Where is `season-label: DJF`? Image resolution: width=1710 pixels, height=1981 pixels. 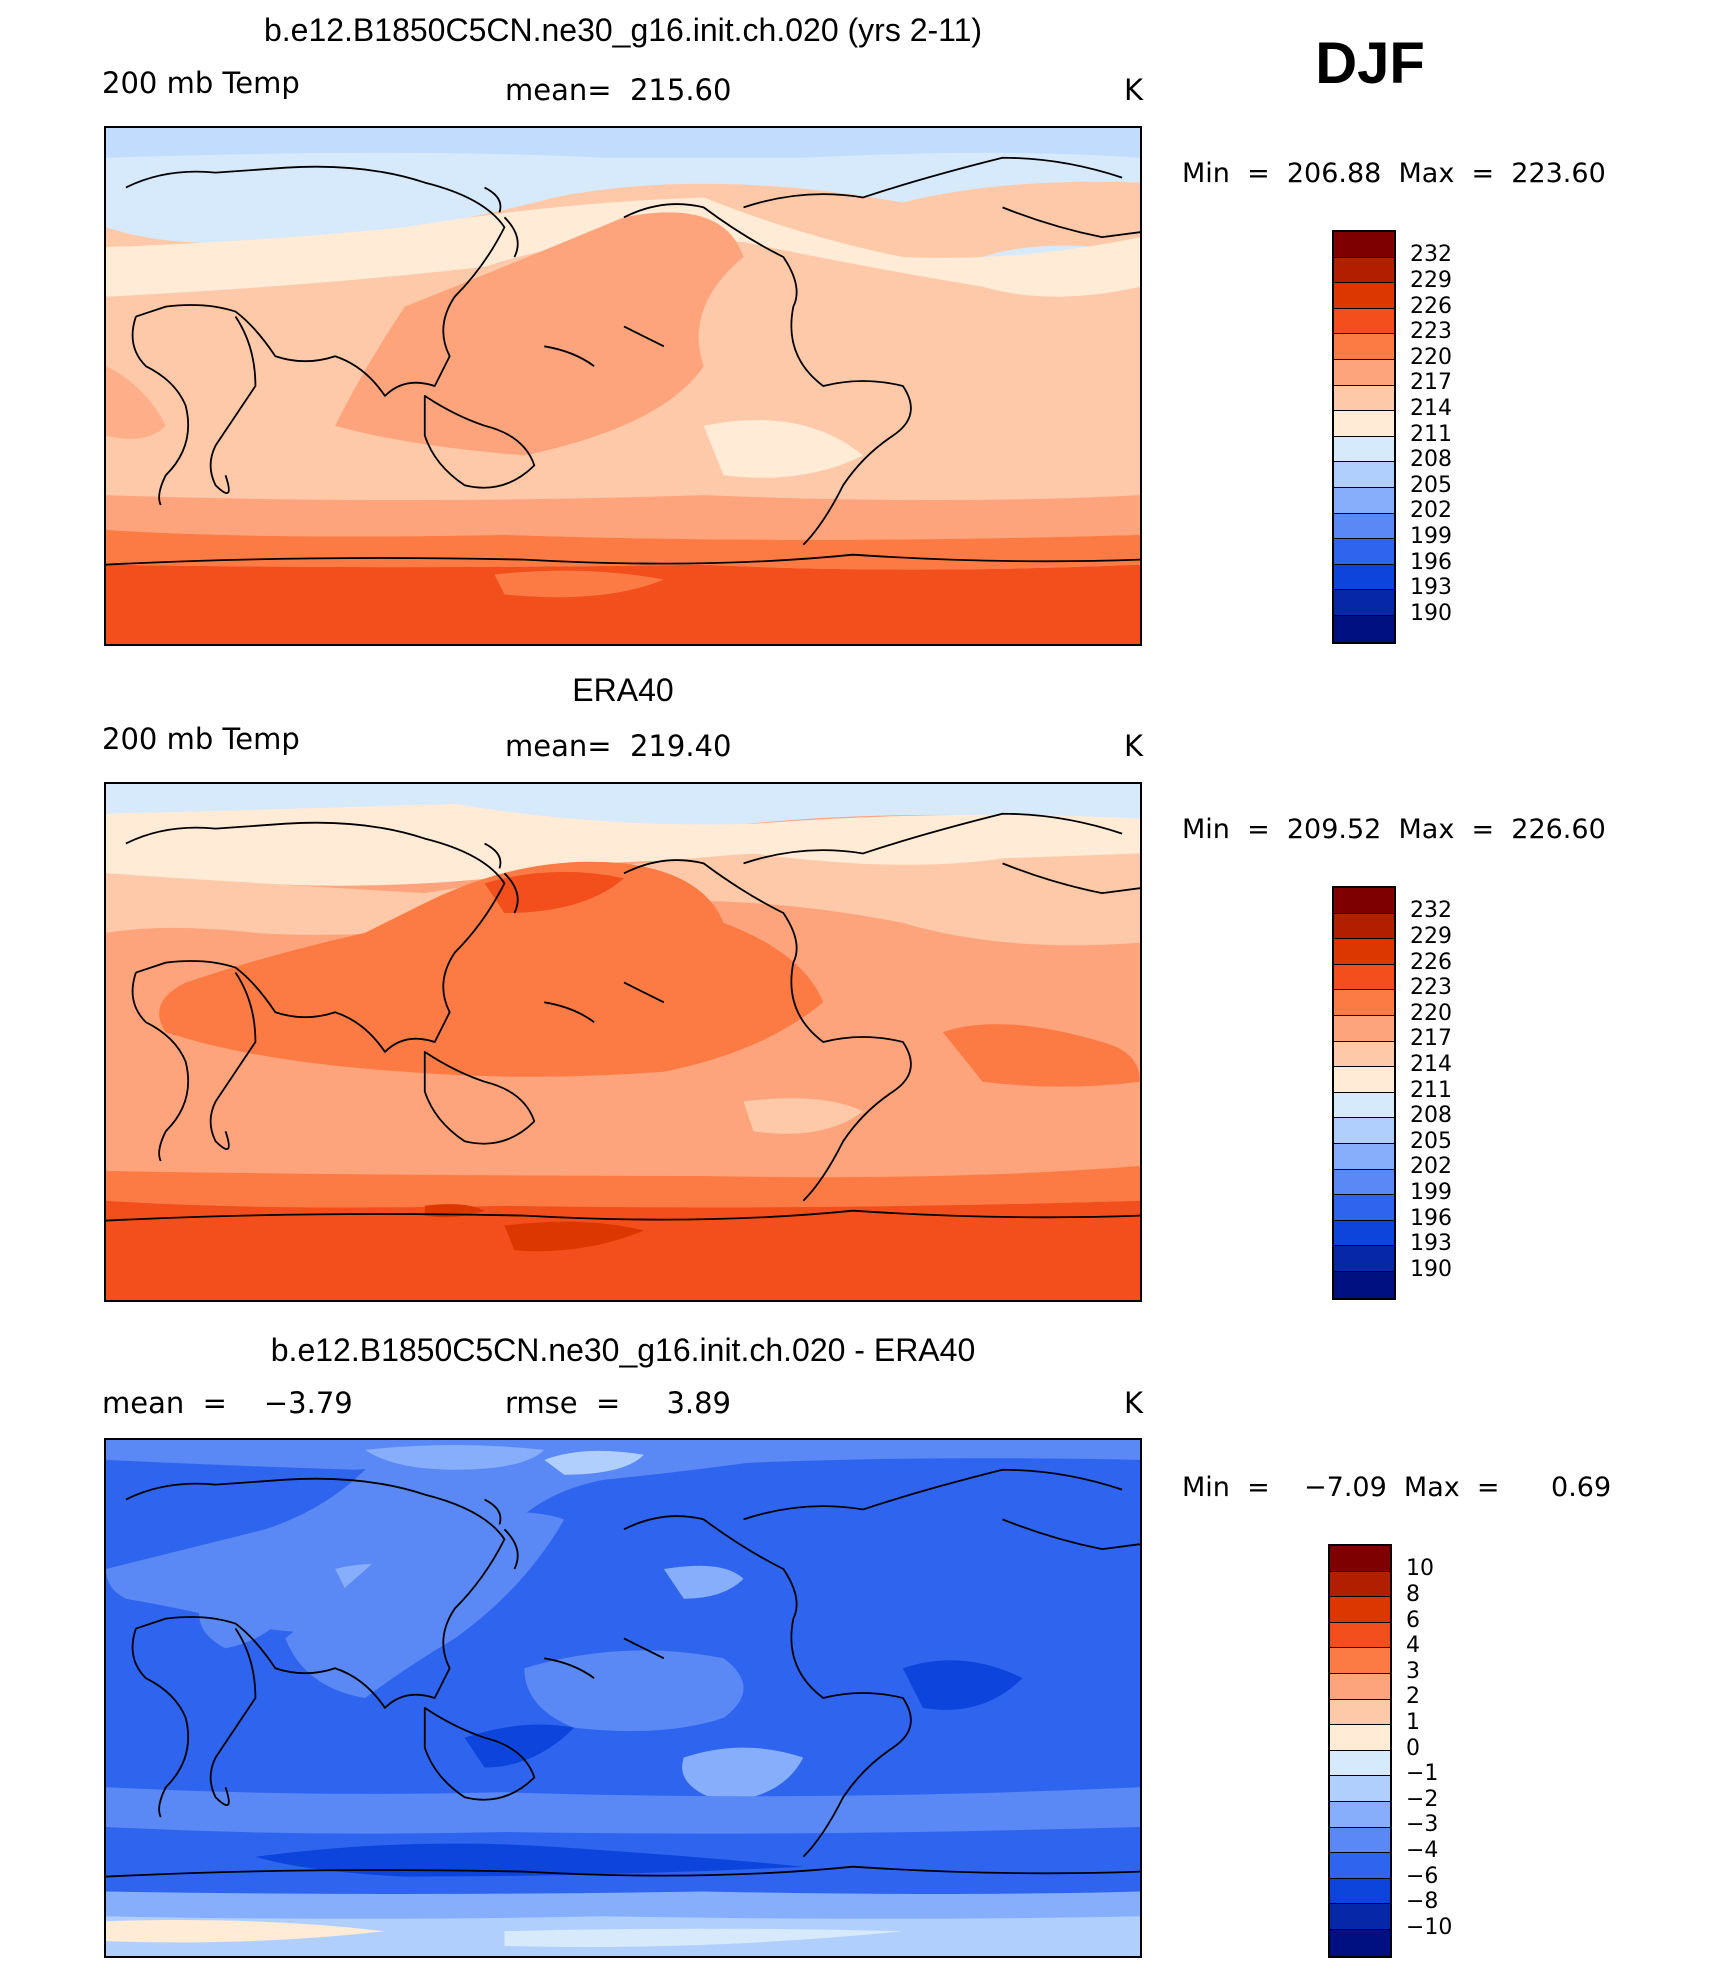 season-label: DJF is located at coordinates (1370, 63).